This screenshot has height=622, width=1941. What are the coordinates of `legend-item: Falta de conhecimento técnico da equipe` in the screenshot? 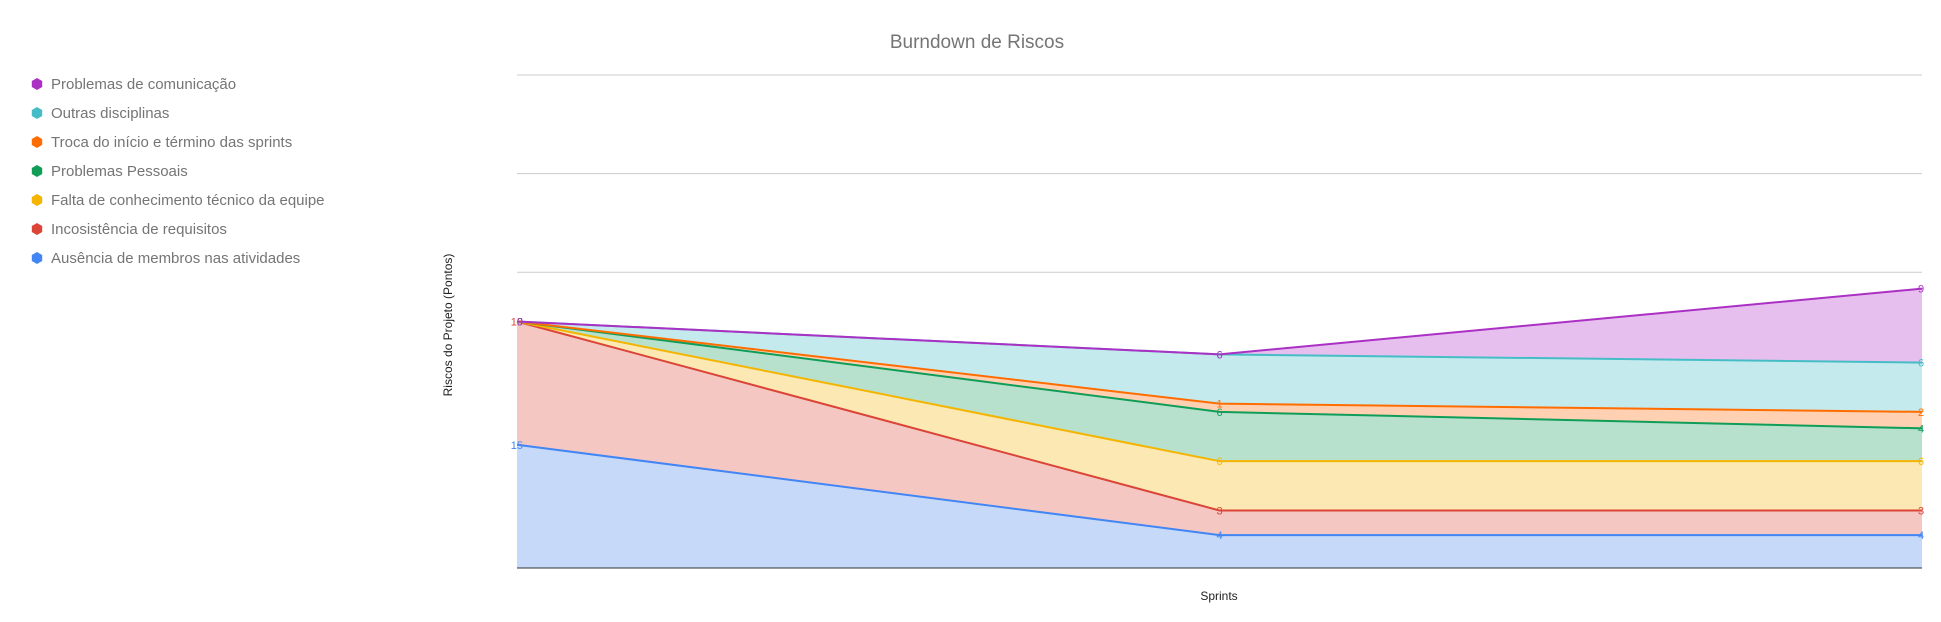 It's located at (178, 200).